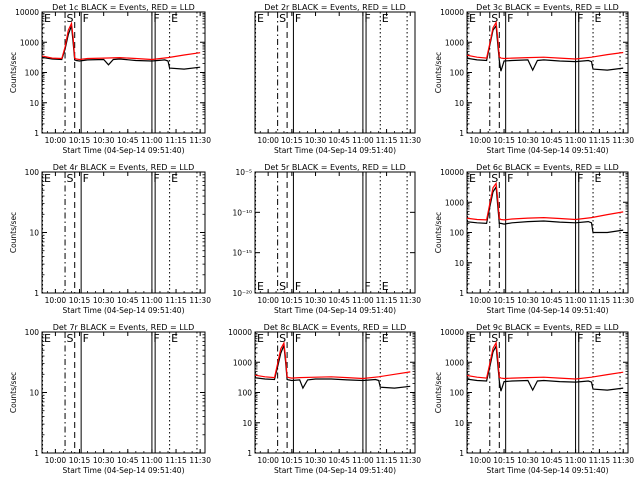  What do you see at coordinates (547, 167) in the screenshot?
I see `panel-title: Det 6c BLACK = Events, RED = LLD` at bounding box center [547, 167].